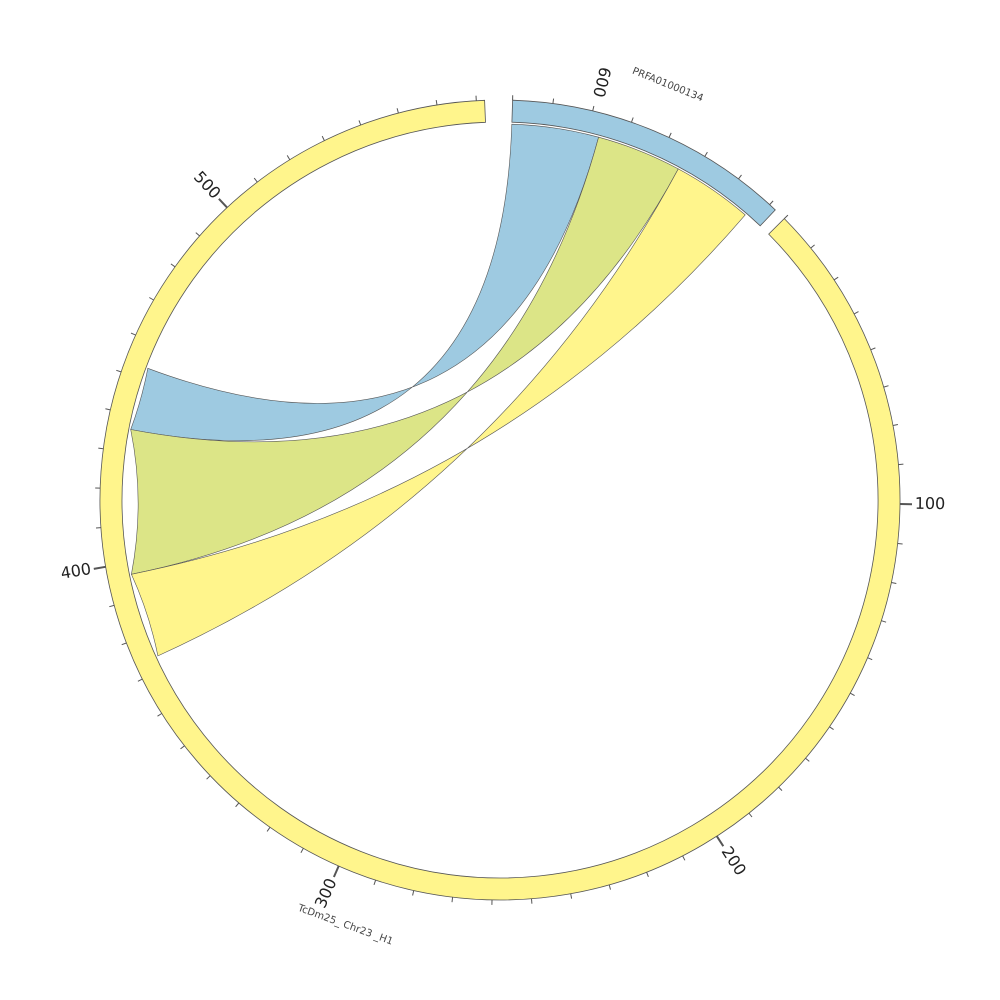  What do you see at coordinates (326, 893) in the screenshot?
I see `tick-label-300: 300` at bounding box center [326, 893].